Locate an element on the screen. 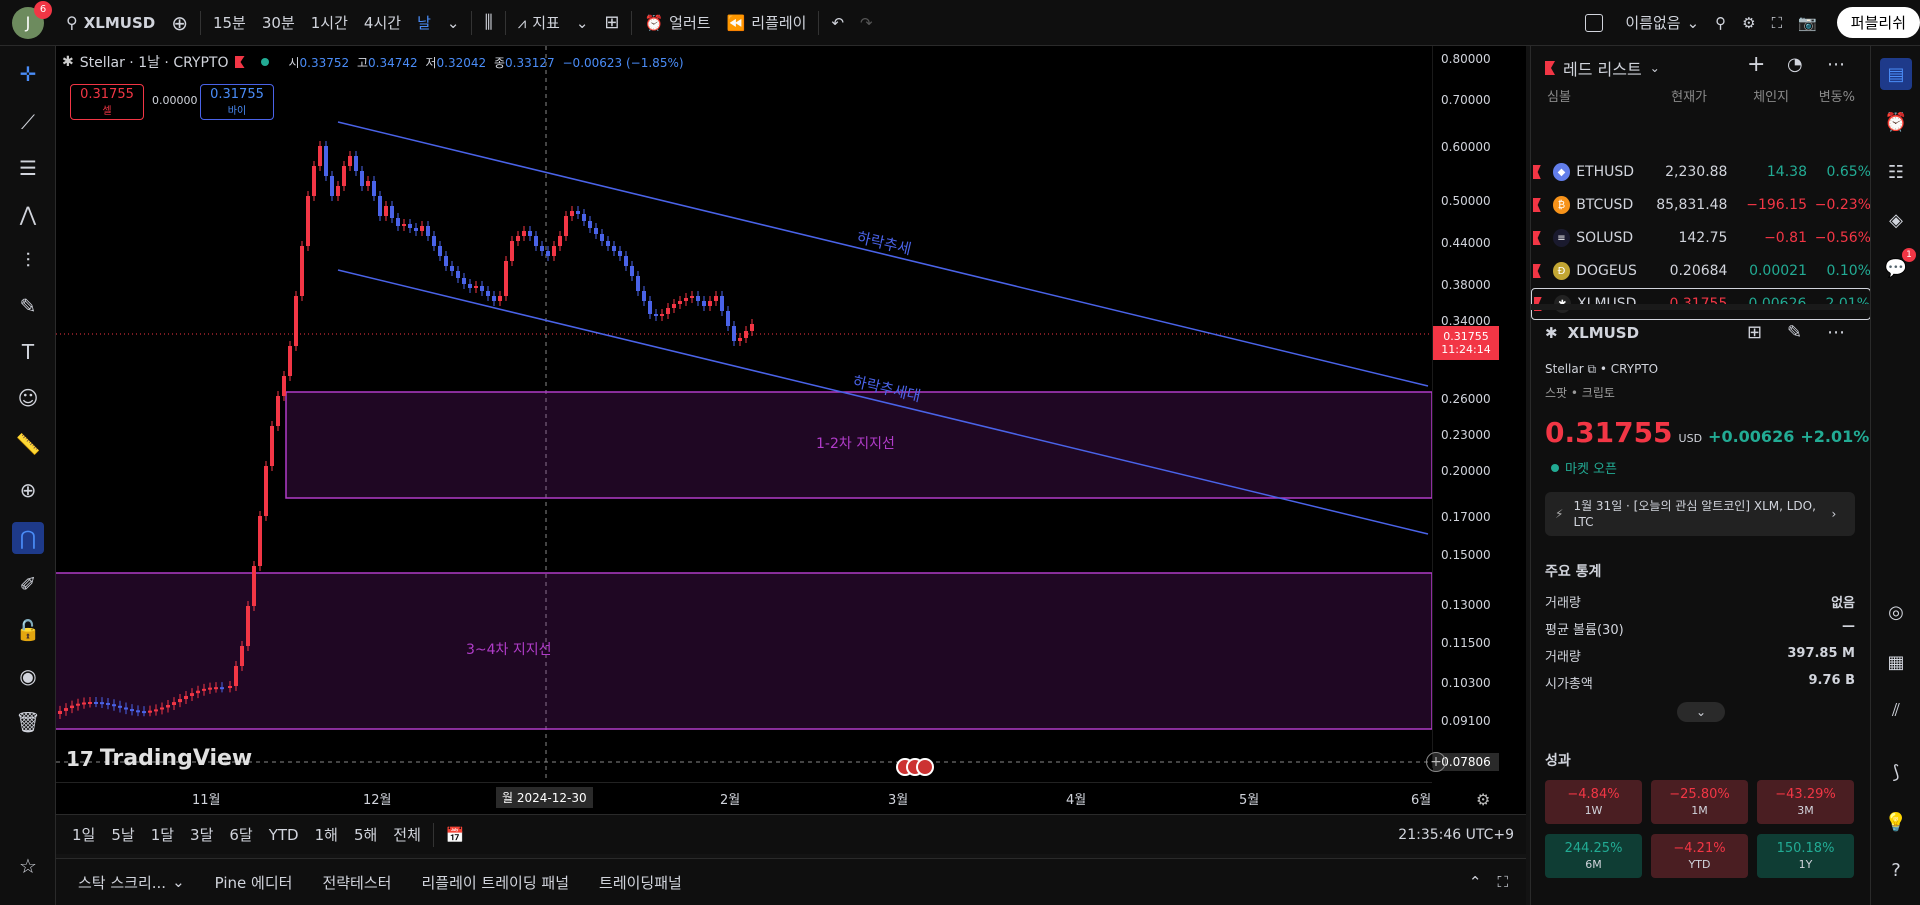 Image resolution: width=1920 pixels, height=905 pixels. emoji-tool-icon: ☺ is located at coordinates (28, 398).